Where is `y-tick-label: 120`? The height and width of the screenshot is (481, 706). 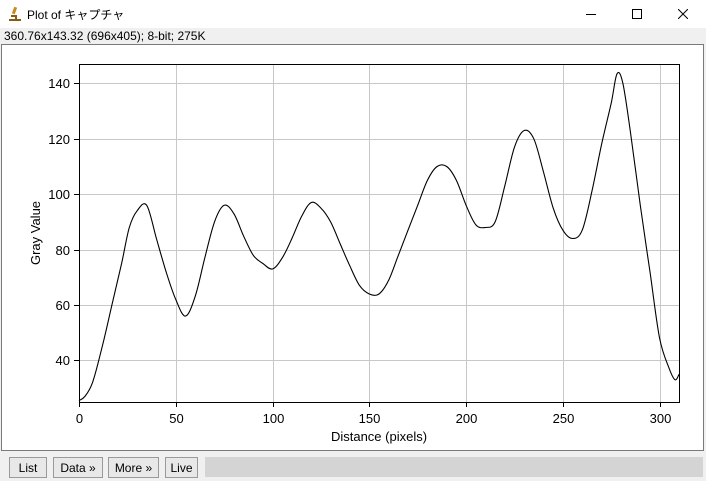
y-tick-label: 120 is located at coordinates (59, 139).